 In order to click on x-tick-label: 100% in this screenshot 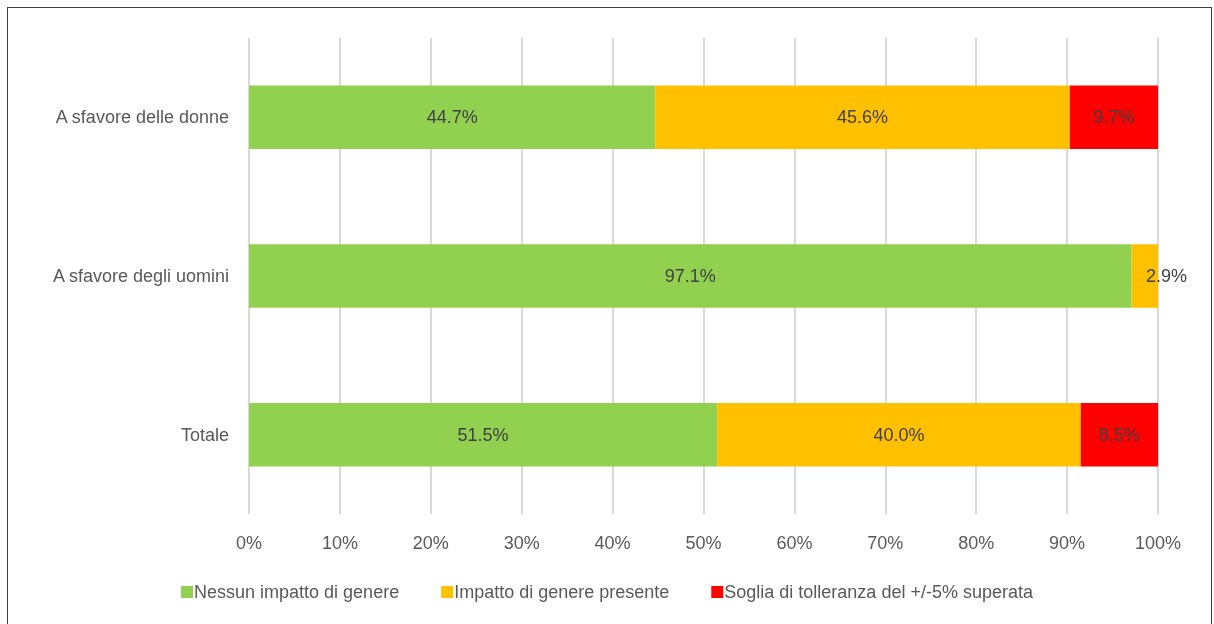, I will do `click(1158, 543)`.